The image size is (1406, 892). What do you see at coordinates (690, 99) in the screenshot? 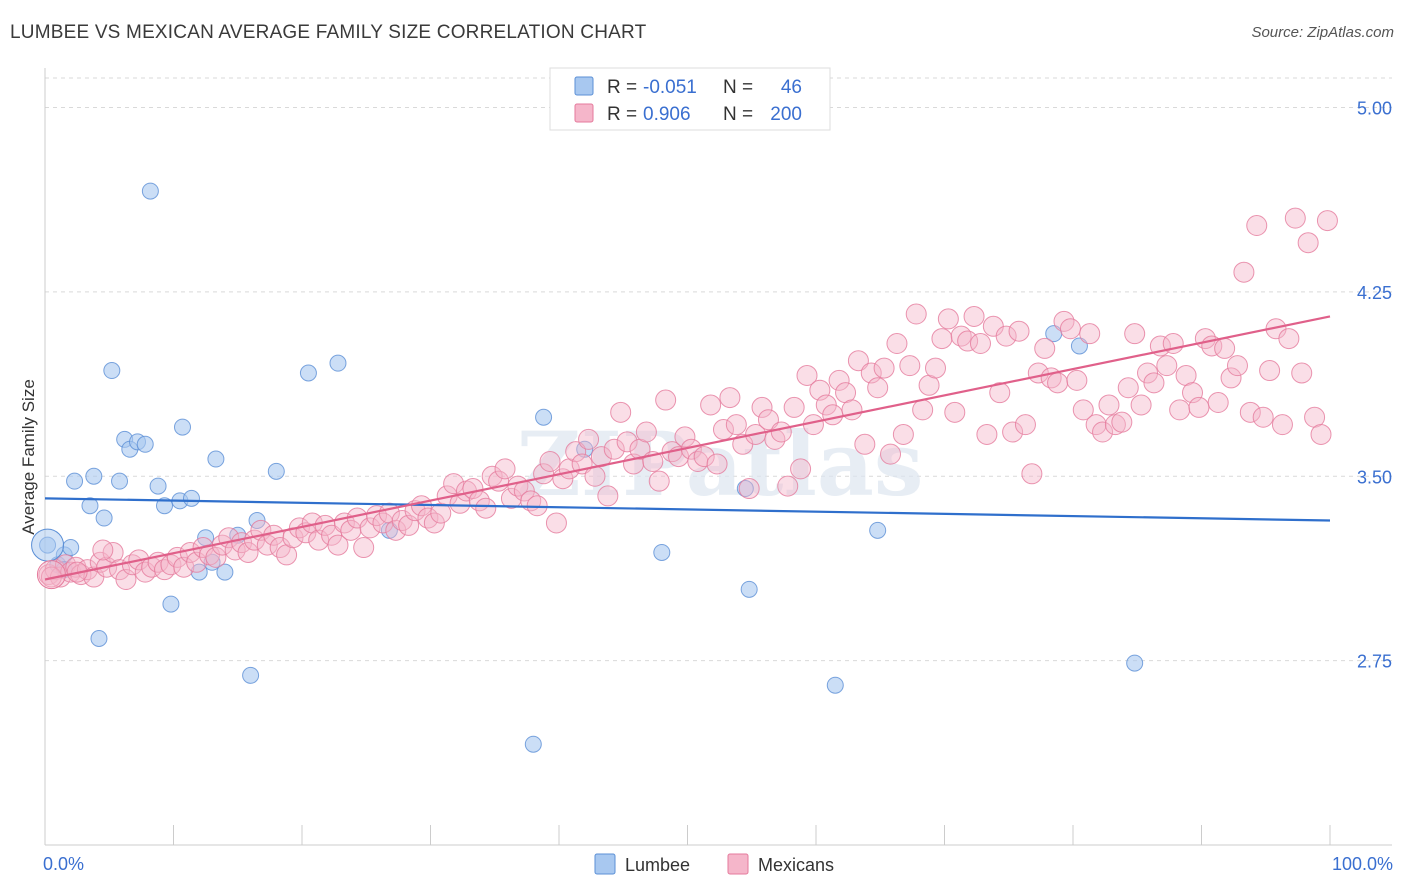
I see `legend-top-box` at bounding box center [690, 99].